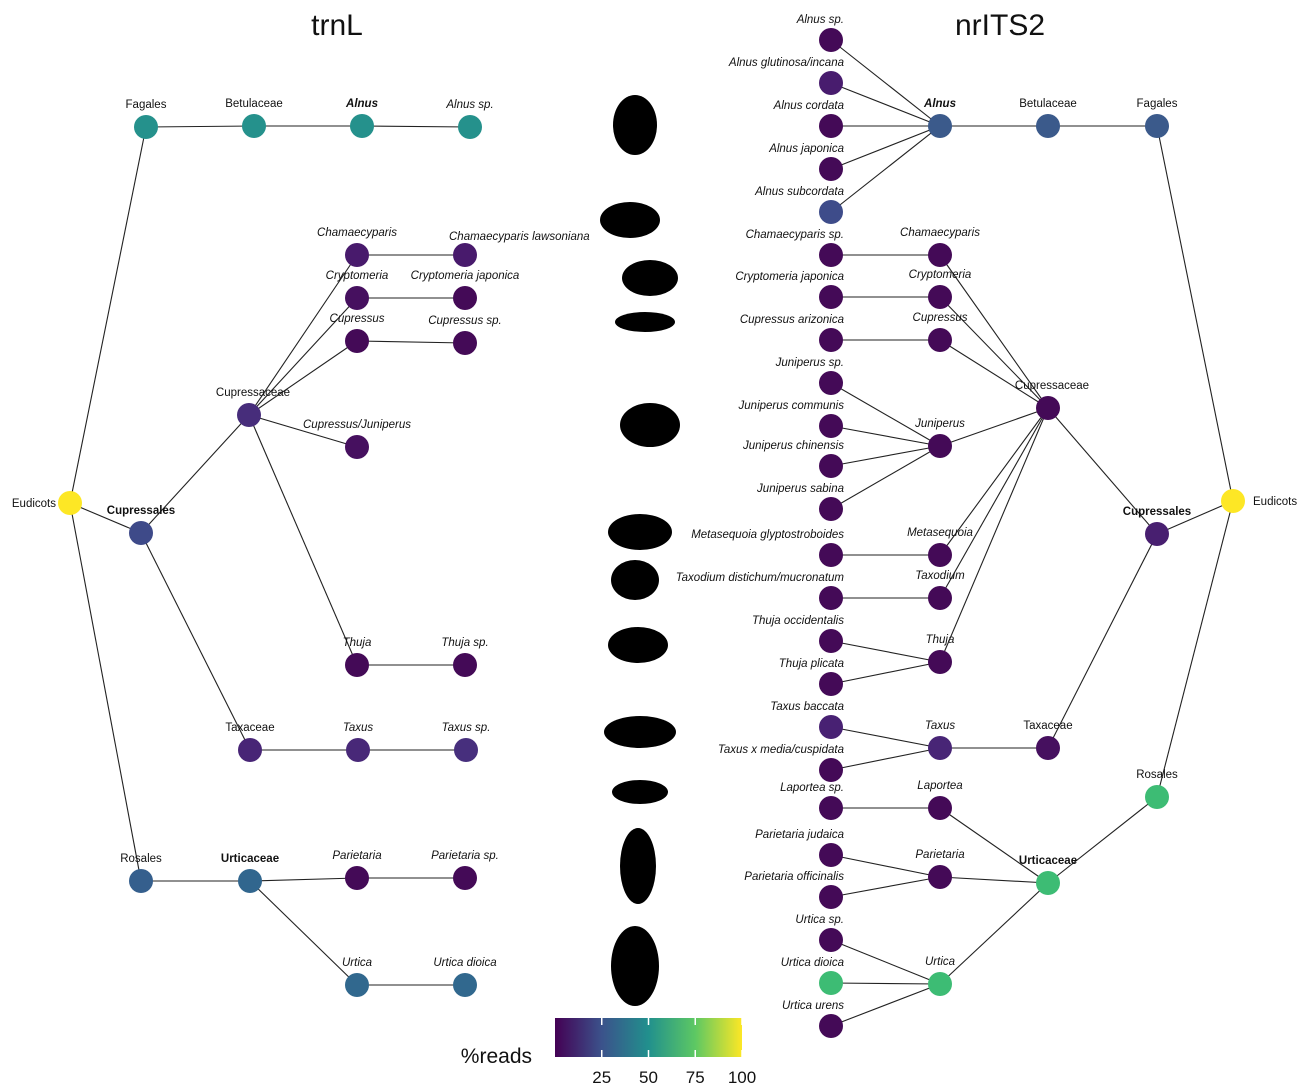 This screenshot has width=1307, height=1087. Describe the element at coordinates (940, 533) in the screenshot. I see `node-label: Metasequoia` at that location.